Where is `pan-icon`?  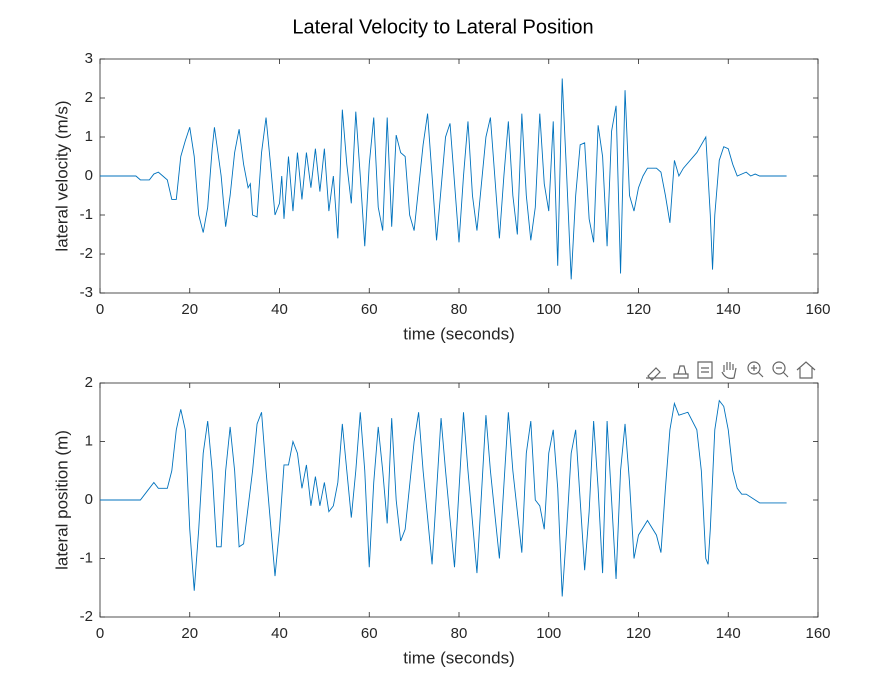
pan-icon is located at coordinates (729, 370).